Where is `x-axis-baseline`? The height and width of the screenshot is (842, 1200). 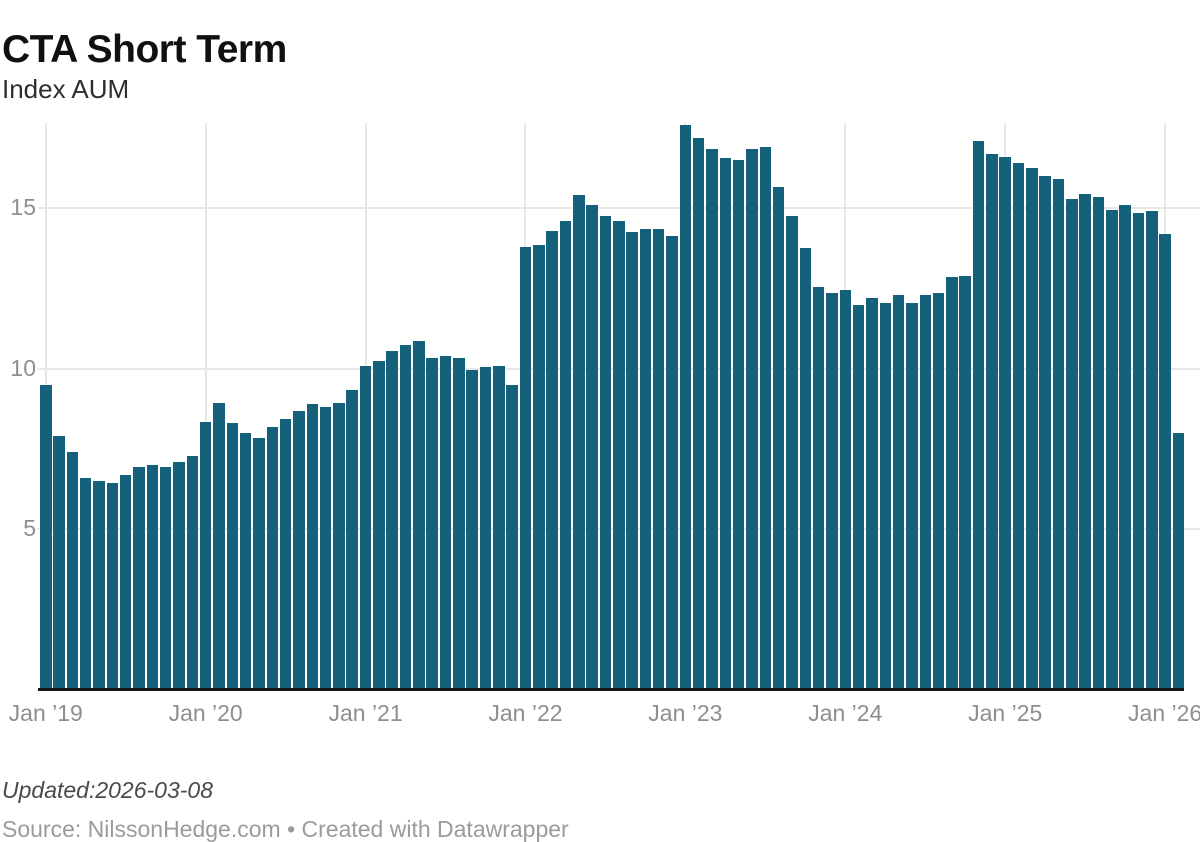
x-axis-baseline is located at coordinates (611, 689).